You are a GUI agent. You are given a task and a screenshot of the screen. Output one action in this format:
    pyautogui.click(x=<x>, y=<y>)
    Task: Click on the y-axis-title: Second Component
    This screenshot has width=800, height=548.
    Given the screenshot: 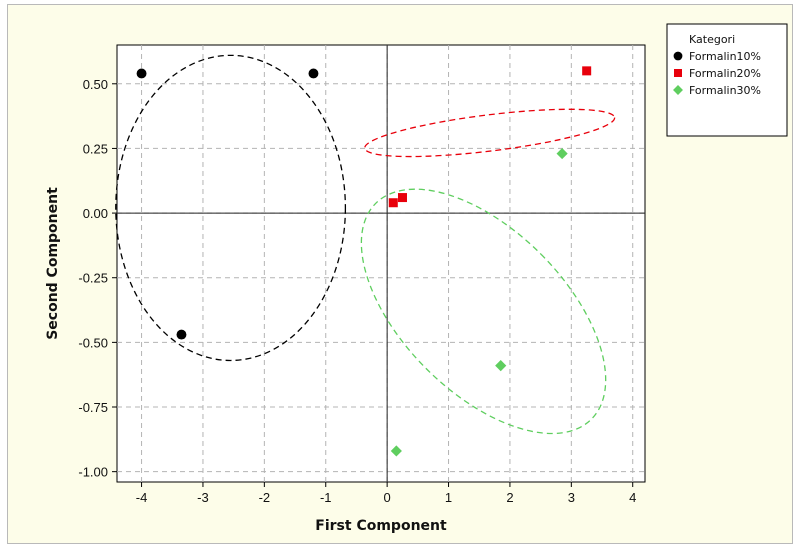 What is the action you would take?
    pyautogui.click(x=53, y=263)
    